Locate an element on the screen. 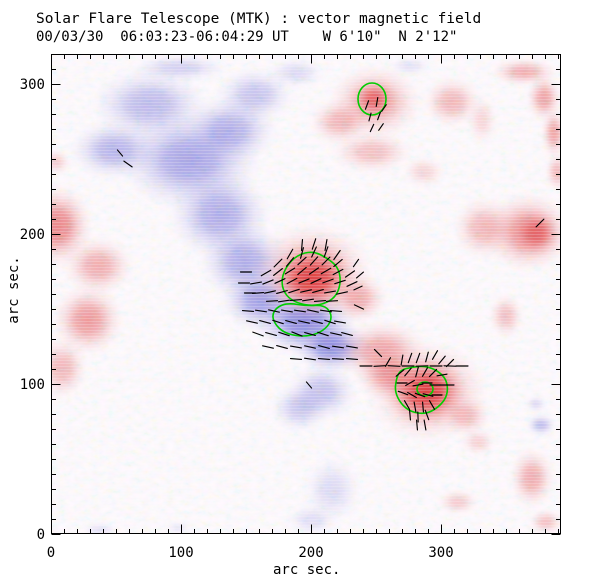 The width and height of the screenshot is (612, 585). y-tick-label: 0 is located at coordinates (41, 535).